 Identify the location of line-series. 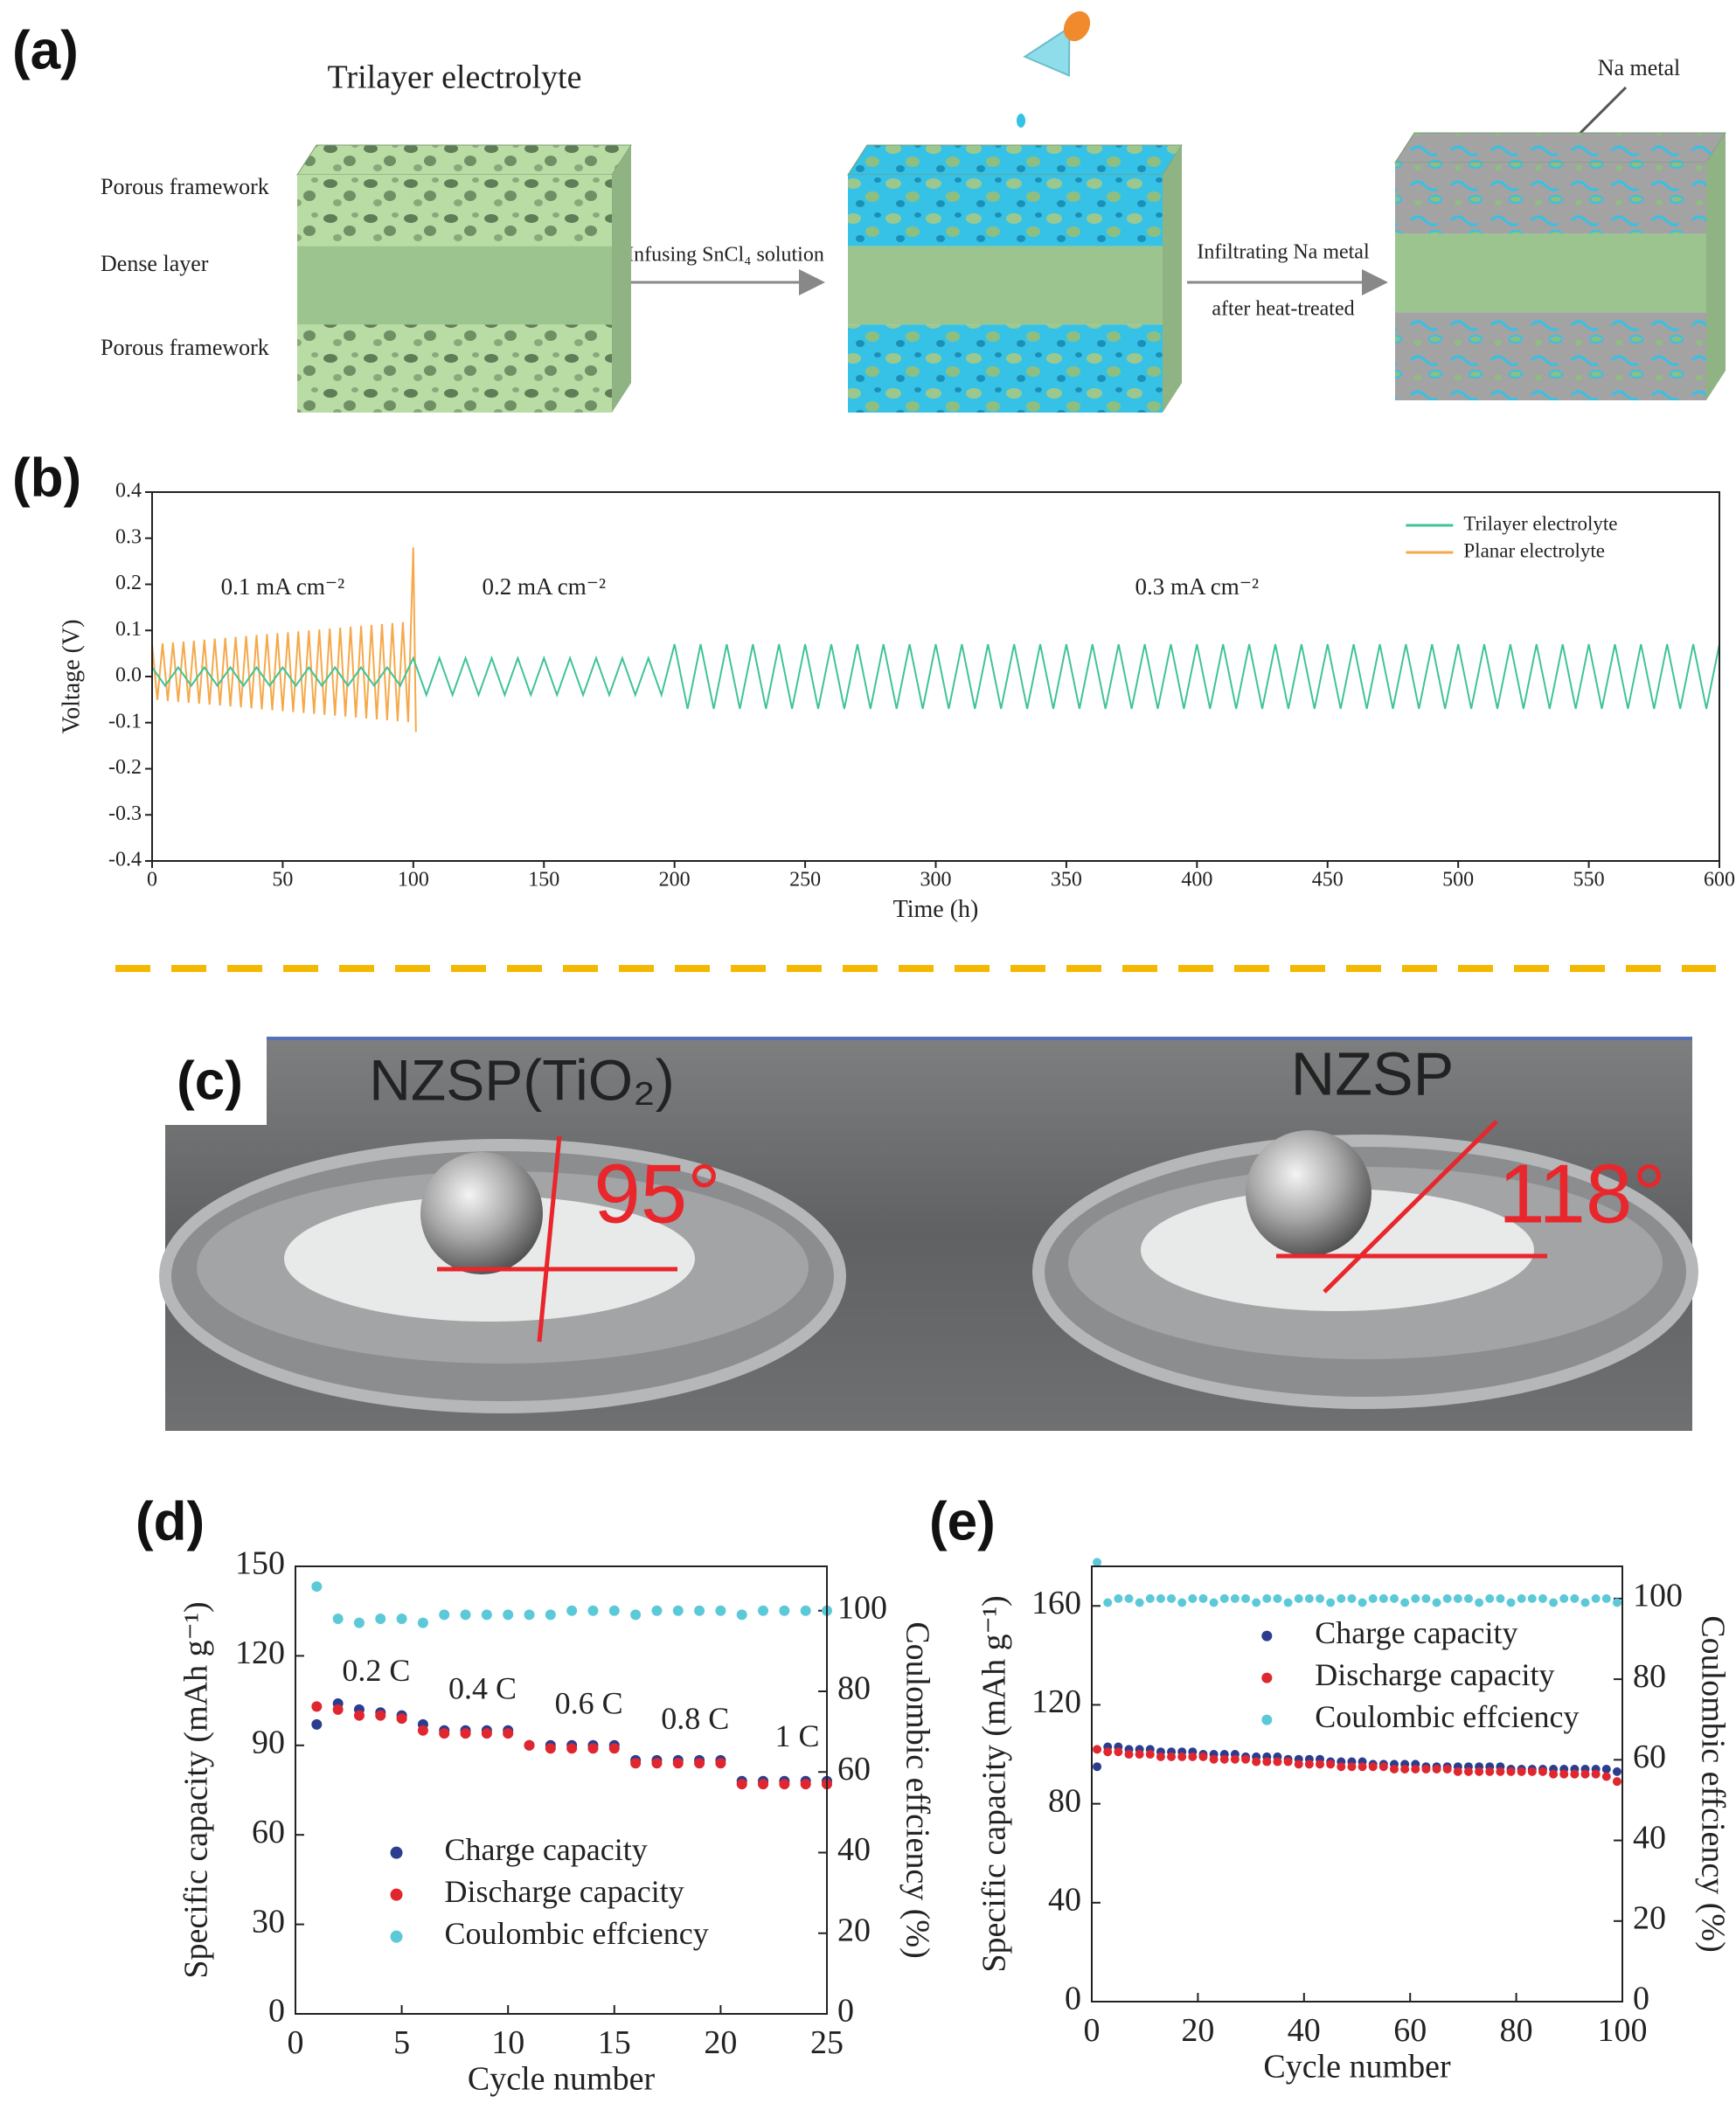
(935, 676).